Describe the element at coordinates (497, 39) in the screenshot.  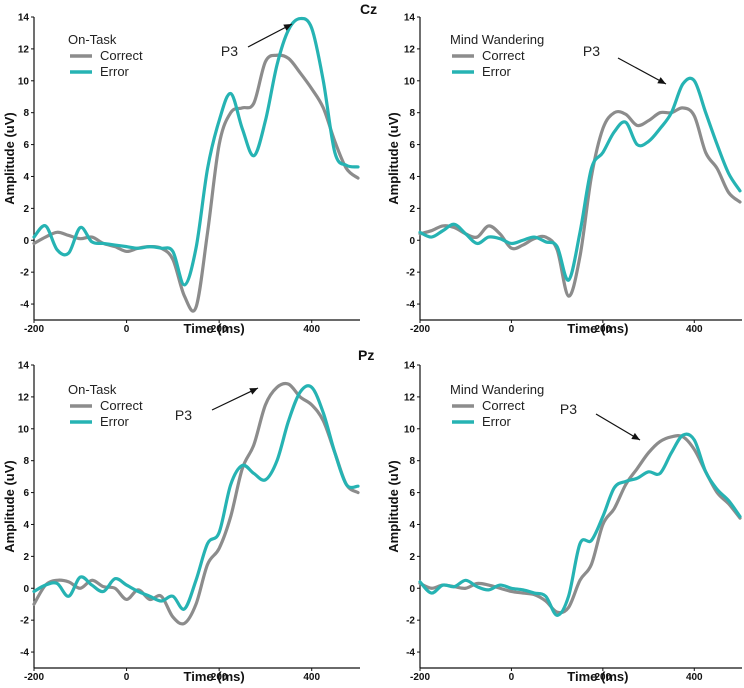
I see `legend-condition: Mind Wandering` at that location.